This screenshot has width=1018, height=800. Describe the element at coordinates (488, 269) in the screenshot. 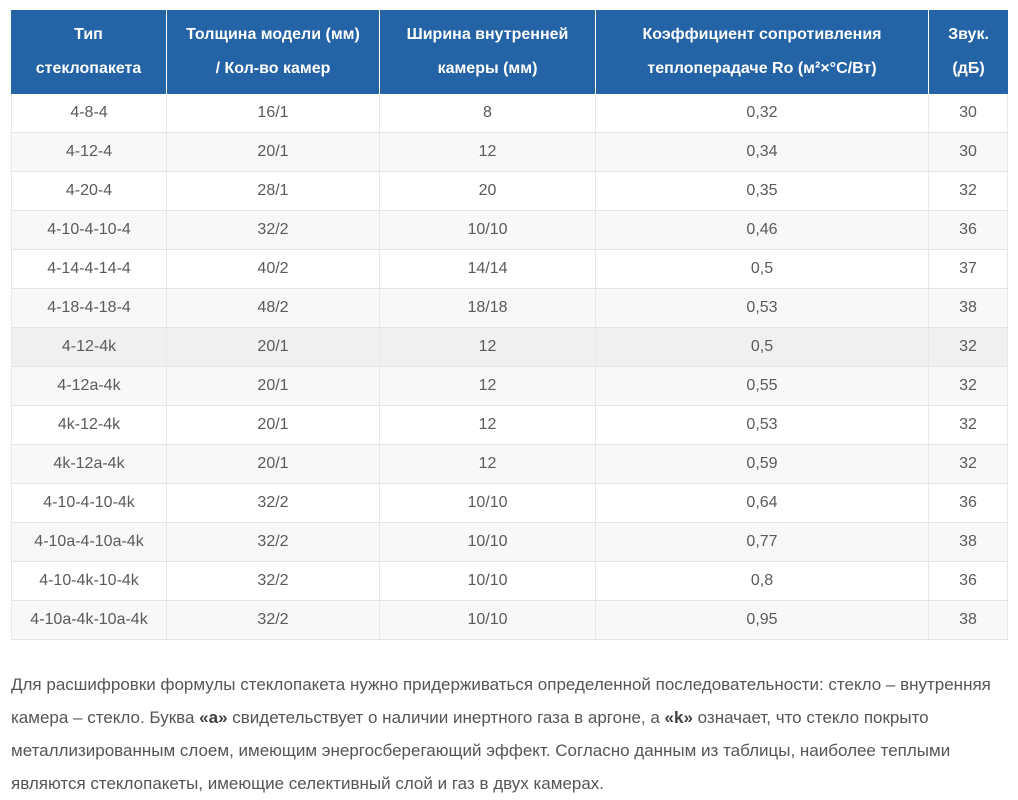

I see `cell-chamber-width: 14/14` at that location.